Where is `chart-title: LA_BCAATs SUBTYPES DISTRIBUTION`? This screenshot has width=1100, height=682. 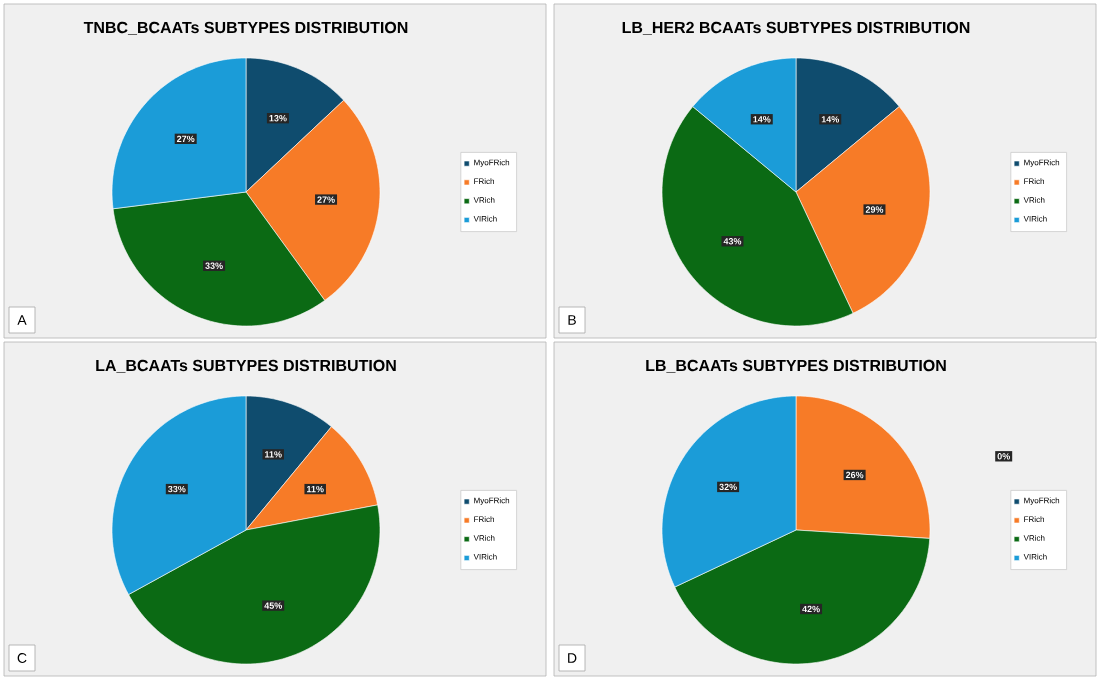 chart-title: LA_BCAATs SUBTYPES DISTRIBUTION is located at coordinates (246, 366).